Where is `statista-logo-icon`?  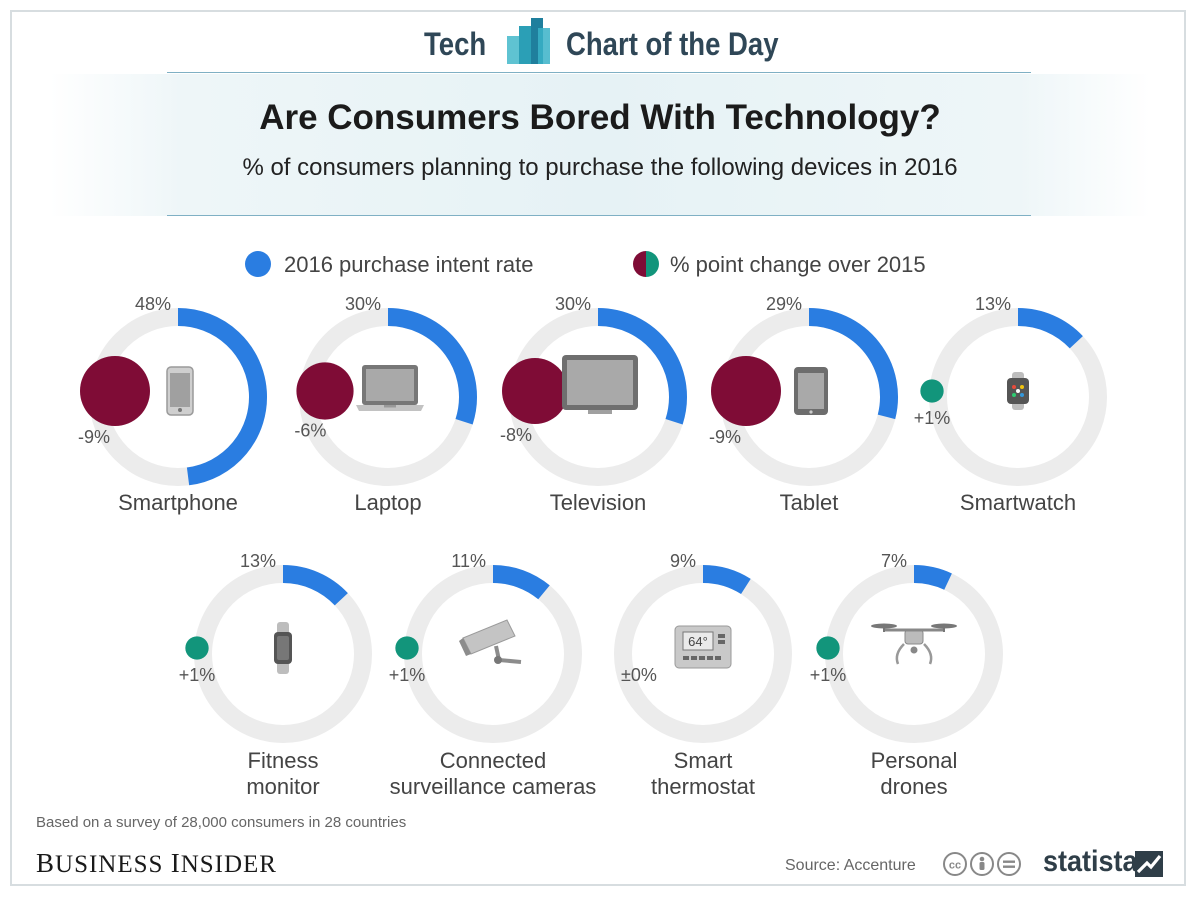
statista-logo-icon is located at coordinates (1149, 864).